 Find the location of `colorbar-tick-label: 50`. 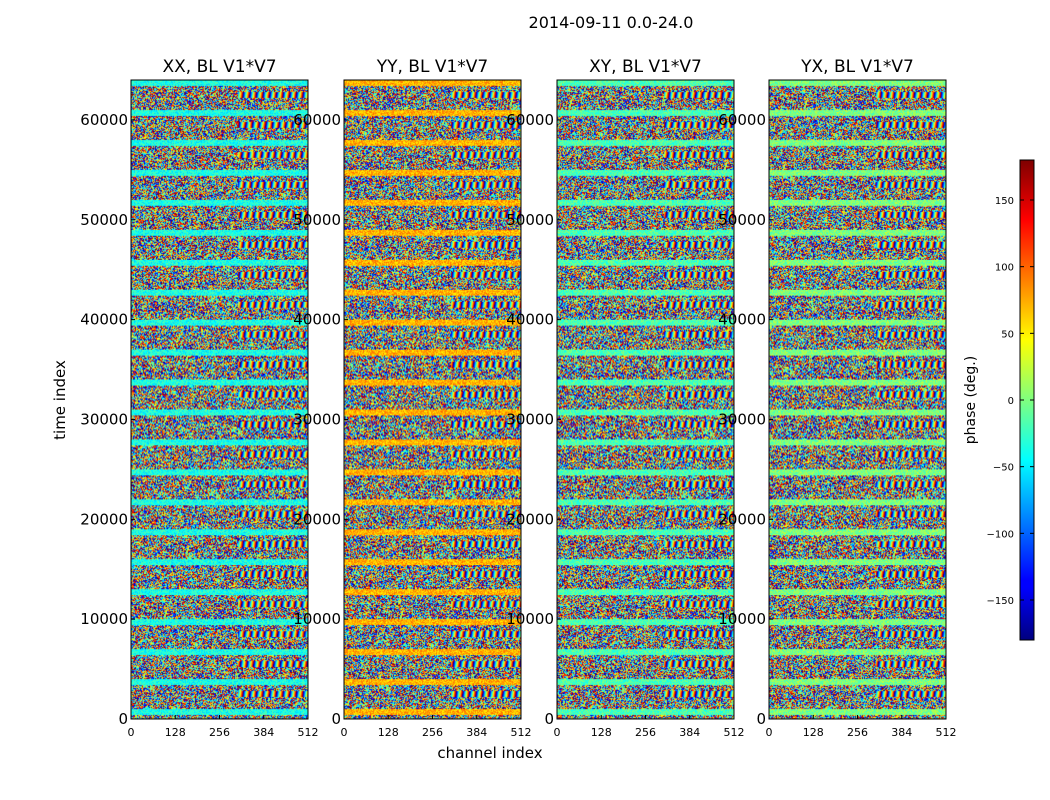

colorbar-tick-label: 50 is located at coordinates (1007, 334).